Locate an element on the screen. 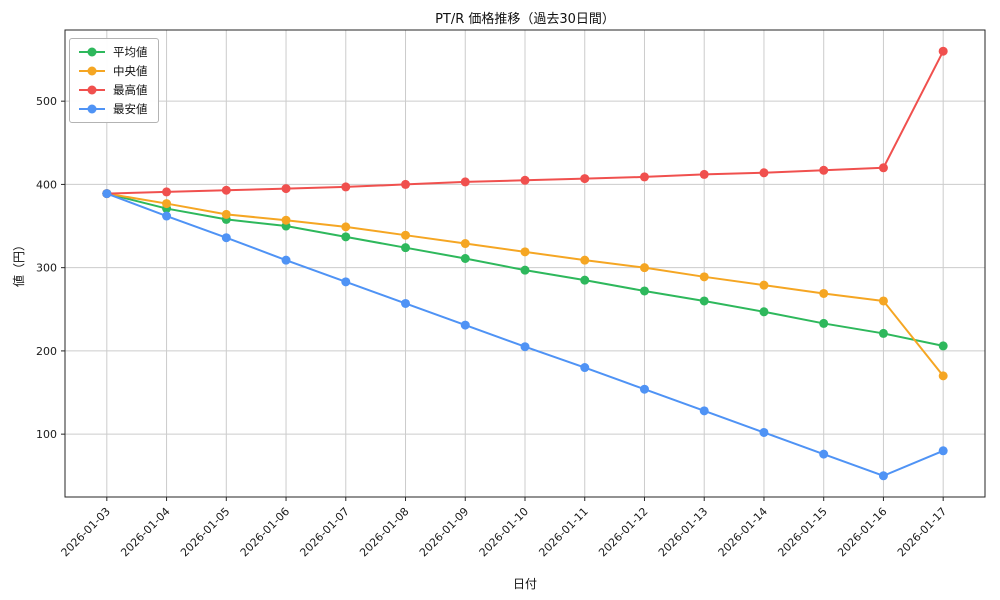  x-tick-label: 2026-01-07 is located at coordinates (324, 532).